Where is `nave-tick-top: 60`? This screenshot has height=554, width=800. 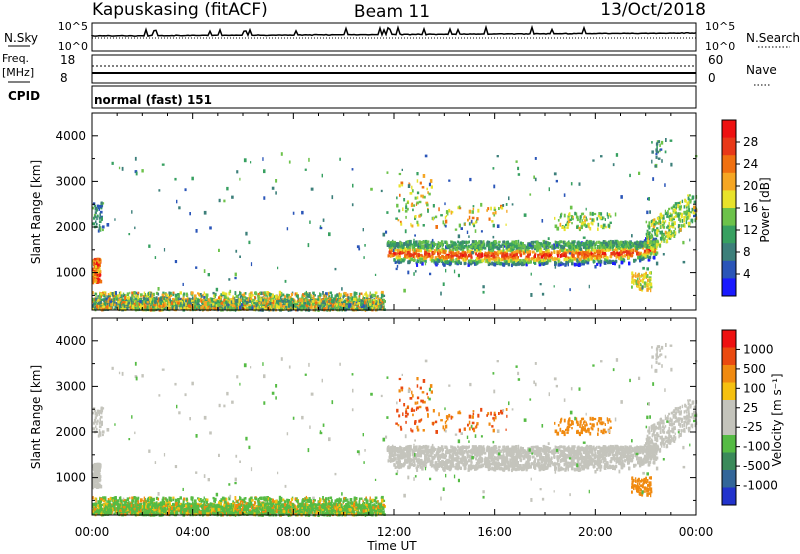
nave-tick-top: 60 is located at coordinates (715, 60).